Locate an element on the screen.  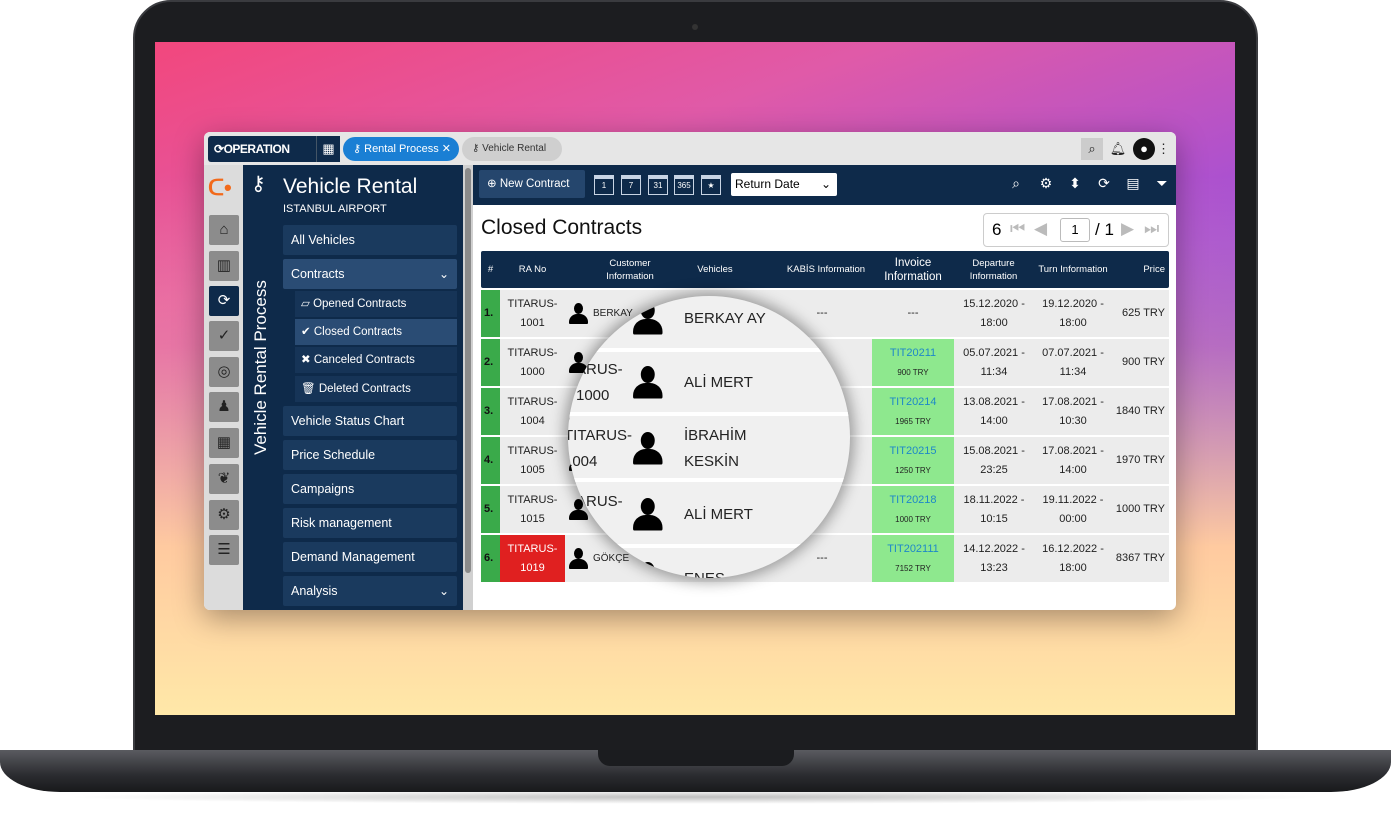
calendar-365-day-button: 365 is located at coordinates (684, 185).